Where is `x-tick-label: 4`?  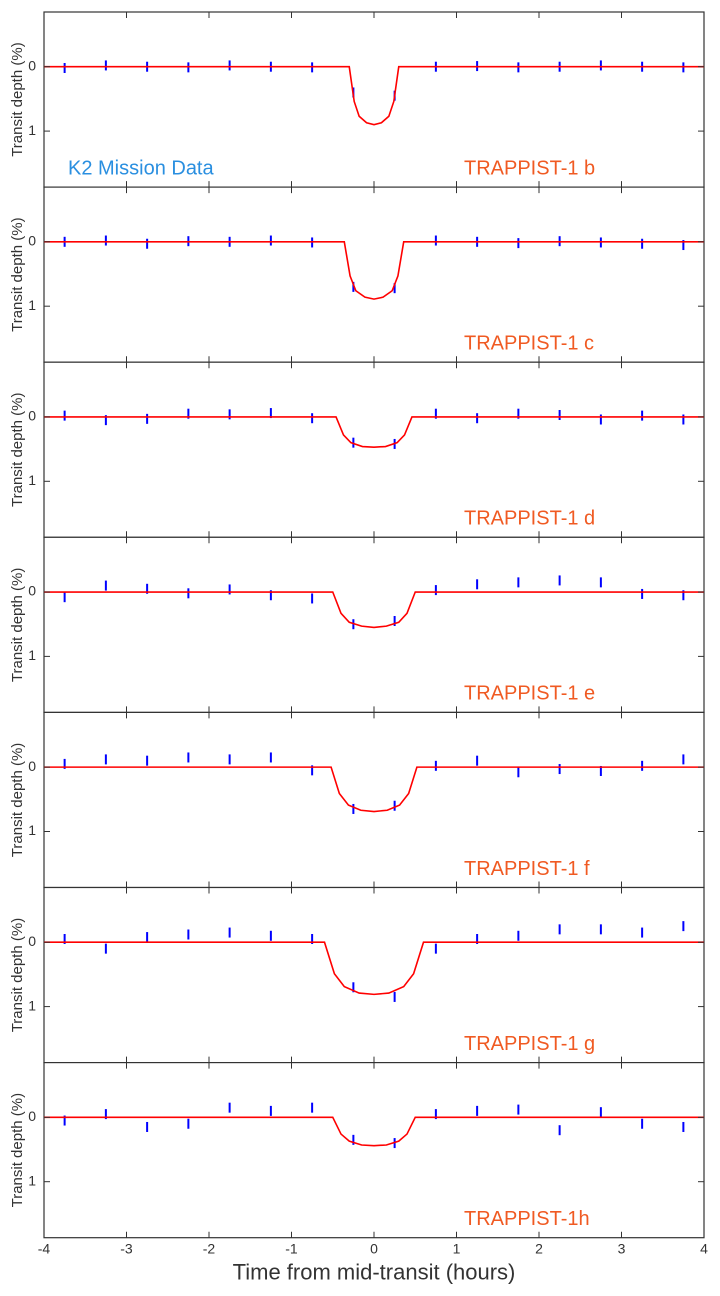
x-tick-label: 4 is located at coordinates (704, 1248).